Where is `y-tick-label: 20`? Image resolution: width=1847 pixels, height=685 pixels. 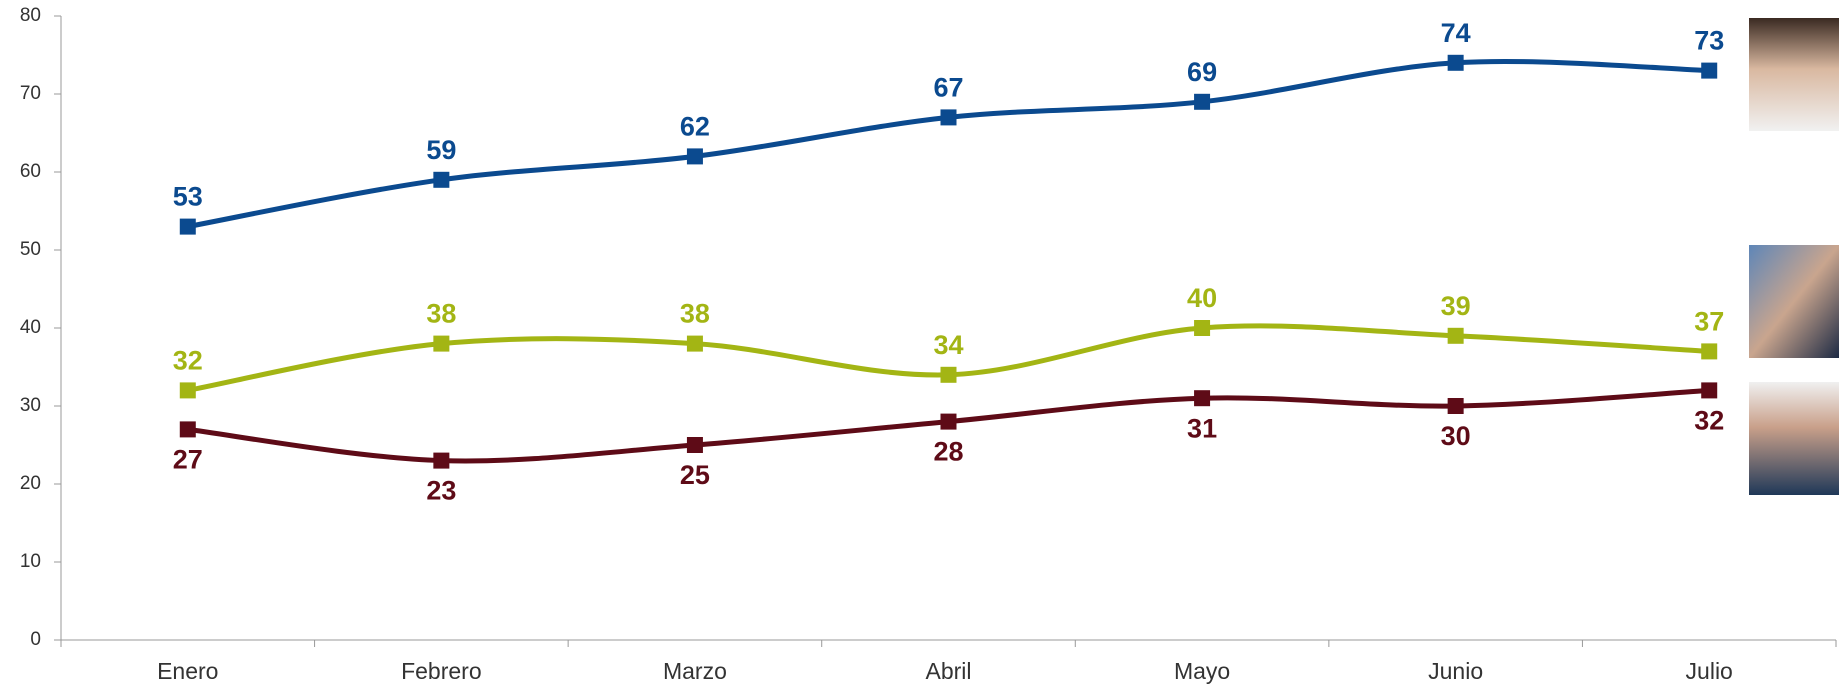 y-tick-label: 20 is located at coordinates (30, 483).